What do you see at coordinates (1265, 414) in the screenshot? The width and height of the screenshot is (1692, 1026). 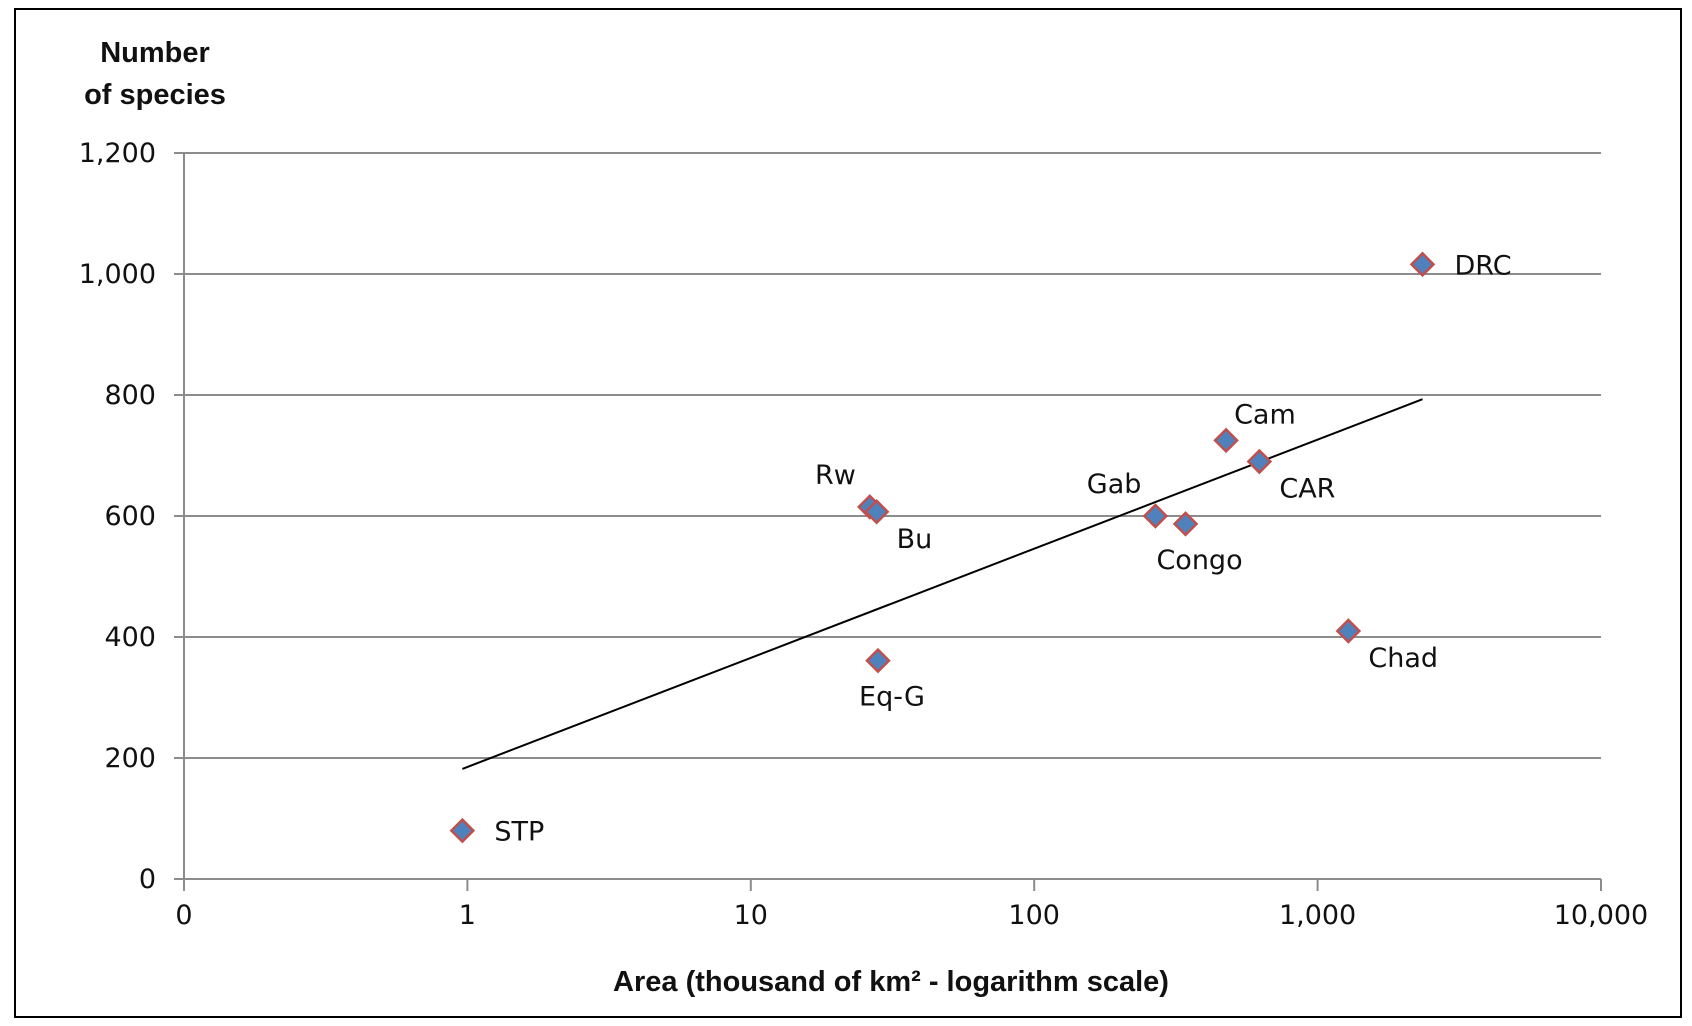 I see `point-label-cam: Cam` at bounding box center [1265, 414].